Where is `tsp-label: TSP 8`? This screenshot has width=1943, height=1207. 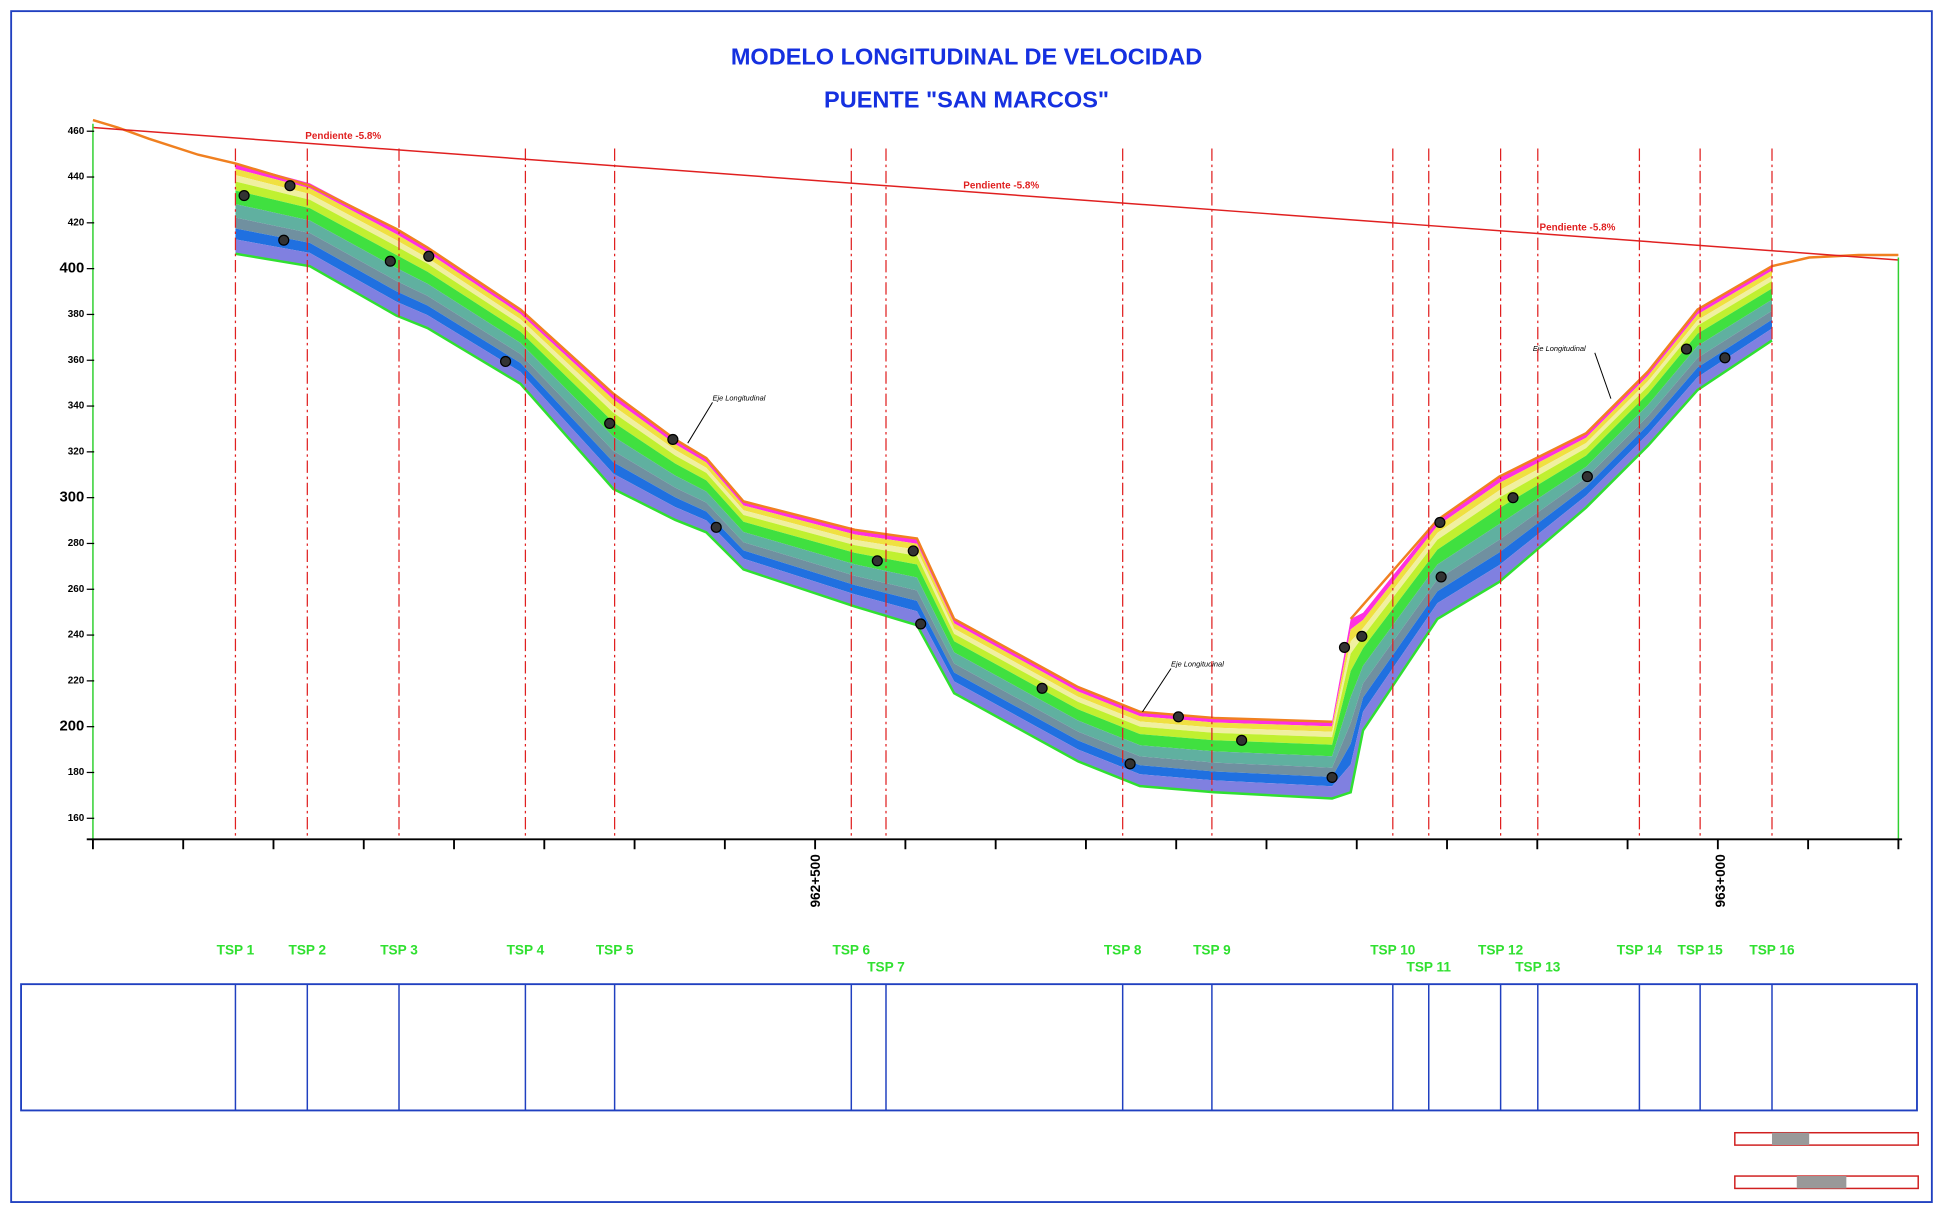 tsp-label: TSP 8 is located at coordinates (1123, 949).